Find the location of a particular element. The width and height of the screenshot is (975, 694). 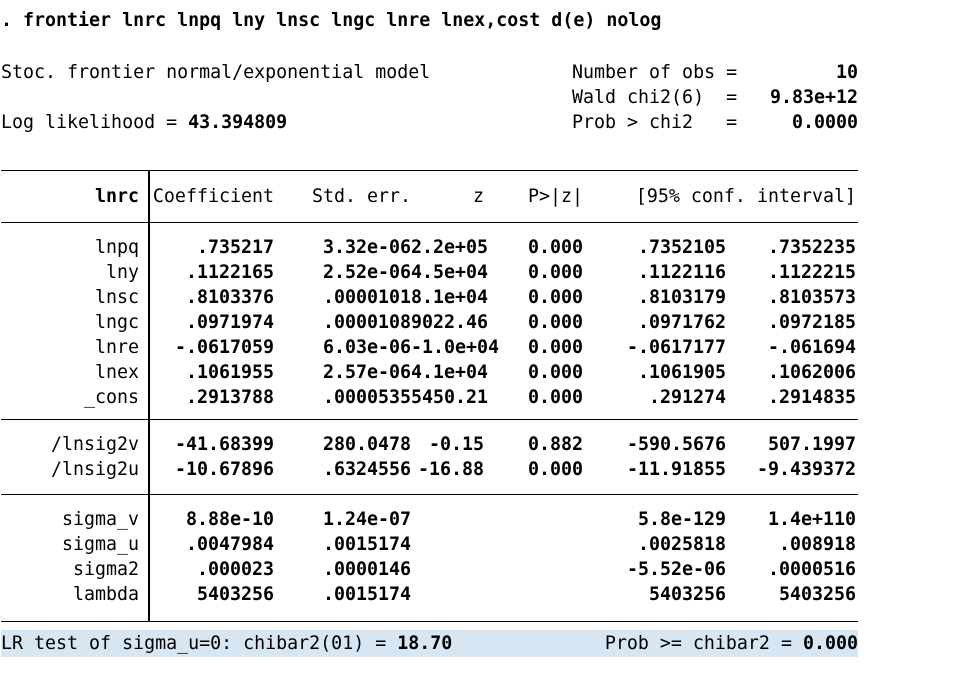

row-label: lnre is located at coordinates (116, 347).